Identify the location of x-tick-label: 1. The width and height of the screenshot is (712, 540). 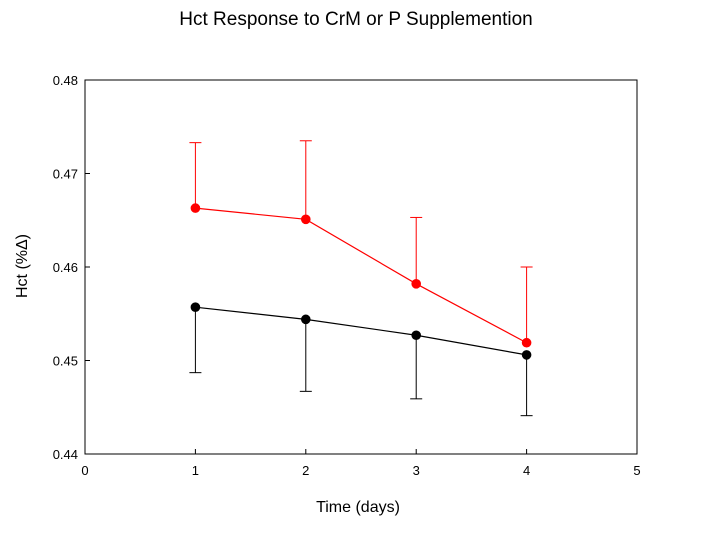
(195, 470).